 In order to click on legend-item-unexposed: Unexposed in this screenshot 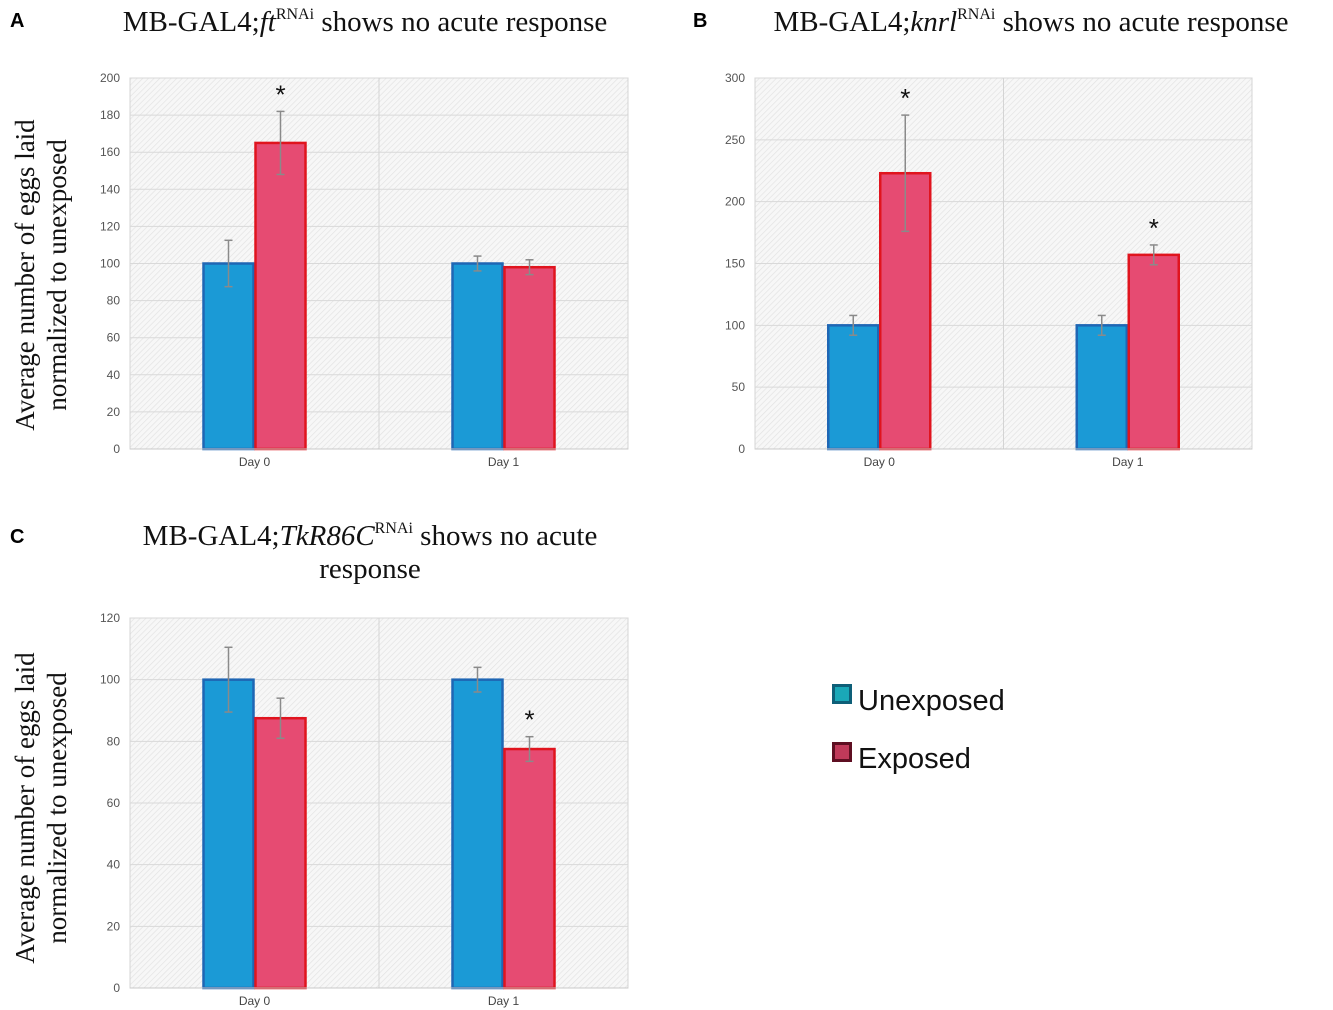, I will do `click(918, 701)`.